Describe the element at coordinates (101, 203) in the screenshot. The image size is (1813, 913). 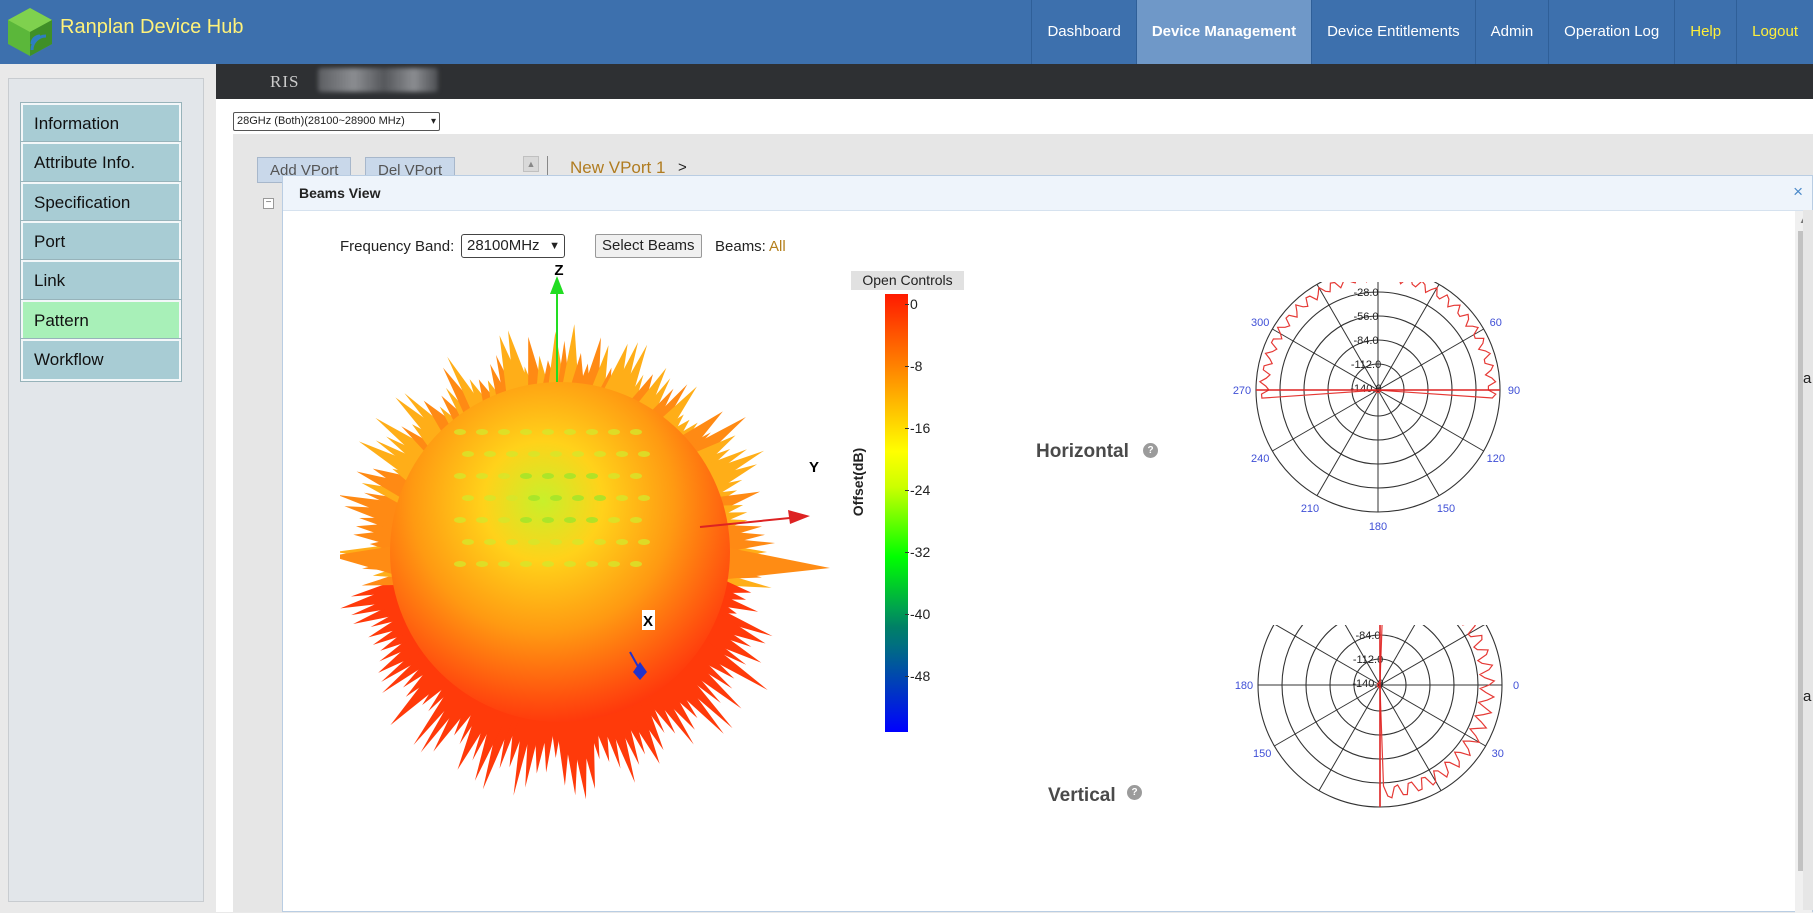
I see `sidebar-item-specification: Specification` at that location.